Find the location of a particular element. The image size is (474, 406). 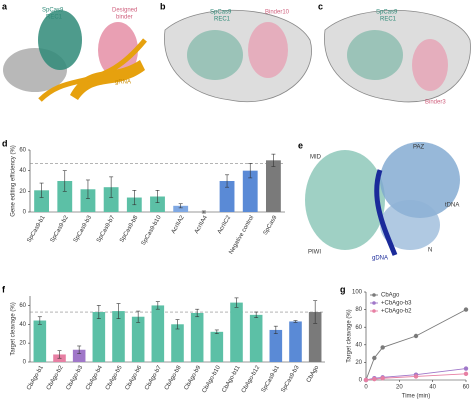

structure-c is located at coordinates (397, 56).